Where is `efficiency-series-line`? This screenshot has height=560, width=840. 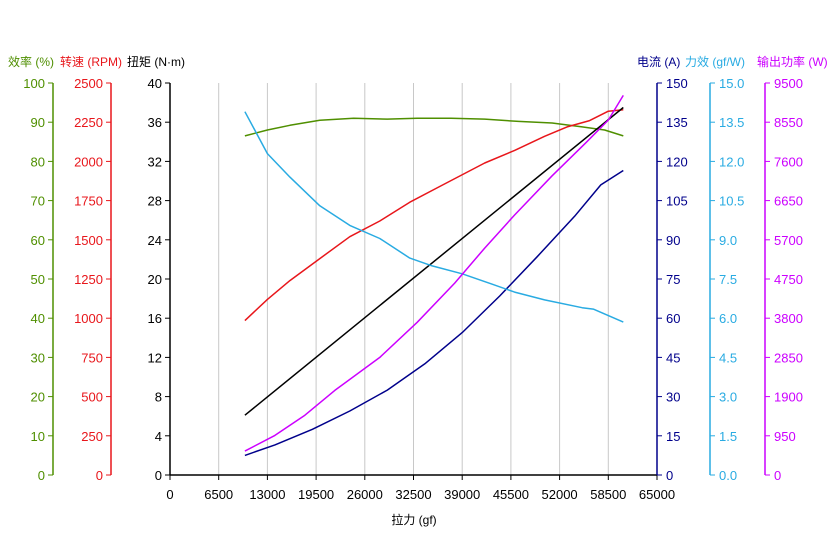 efficiency-series-line is located at coordinates (434, 127).